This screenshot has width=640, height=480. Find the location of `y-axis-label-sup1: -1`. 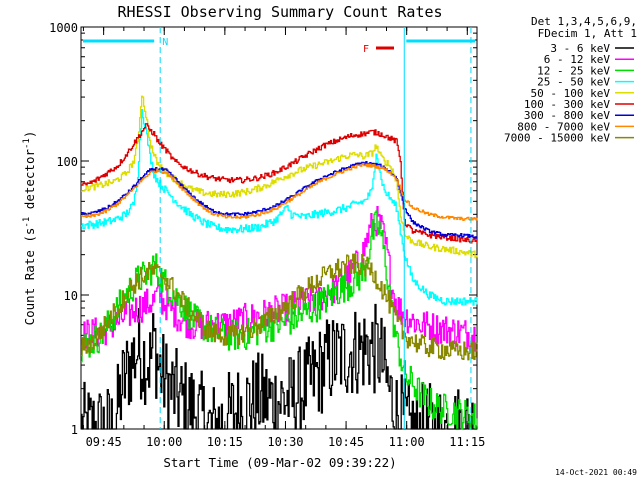

y-axis-label-sup1: -1 is located at coordinates (27, 222).